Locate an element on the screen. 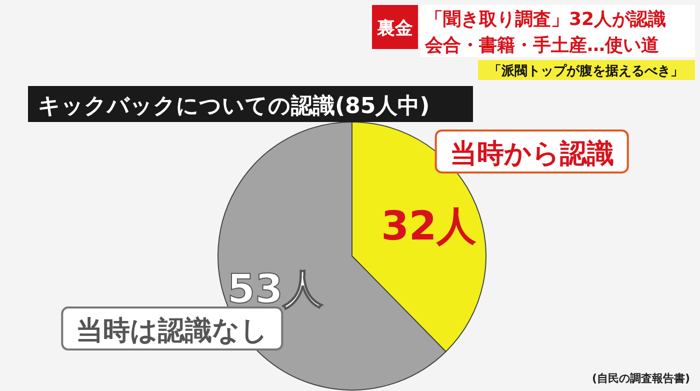 Image resolution: width=700 pixels, height=391 pixels. slice-label: 当時から認識 is located at coordinates (532, 154).